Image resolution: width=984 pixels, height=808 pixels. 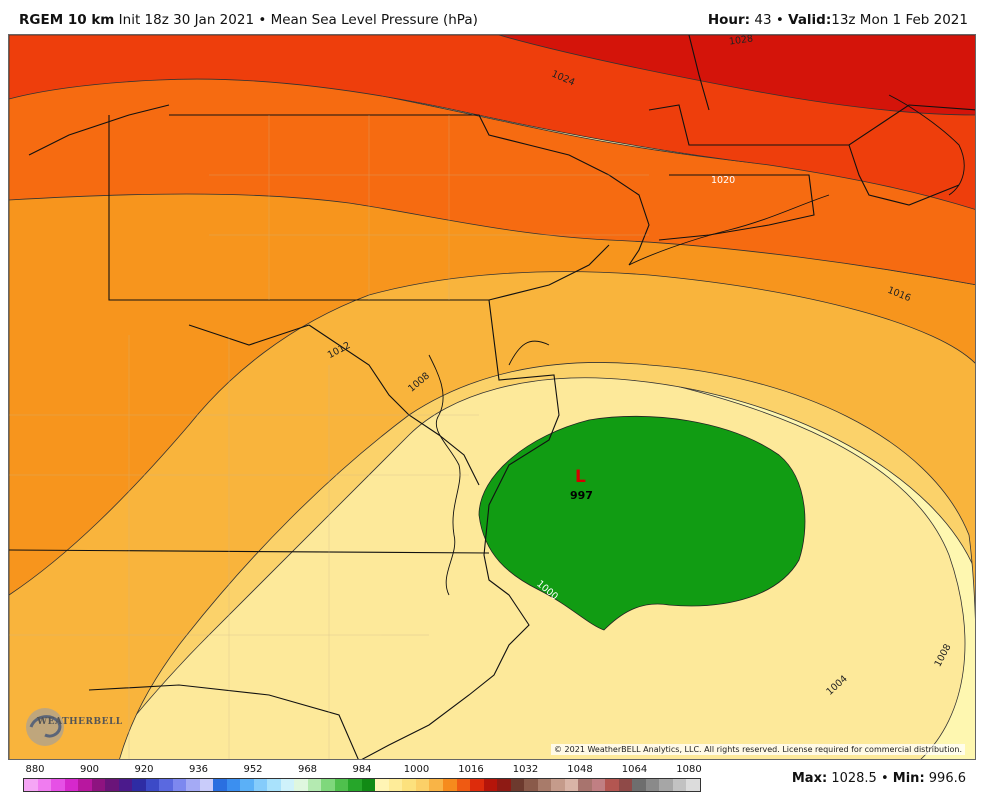 What do you see at coordinates (89, 769) in the screenshot?
I see `colorbar-tick-label: 900` at bounding box center [89, 769].